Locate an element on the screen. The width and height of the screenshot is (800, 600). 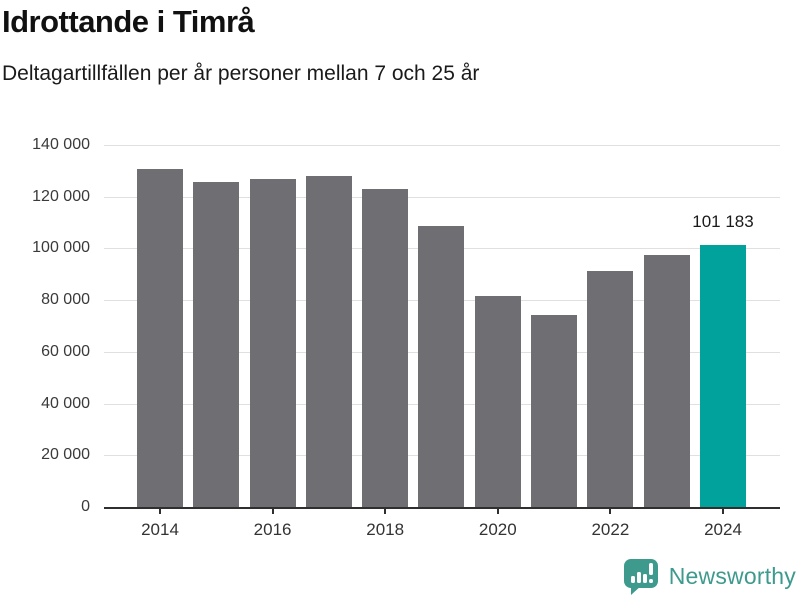
bar-2019 is located at coordinates (441, 366).